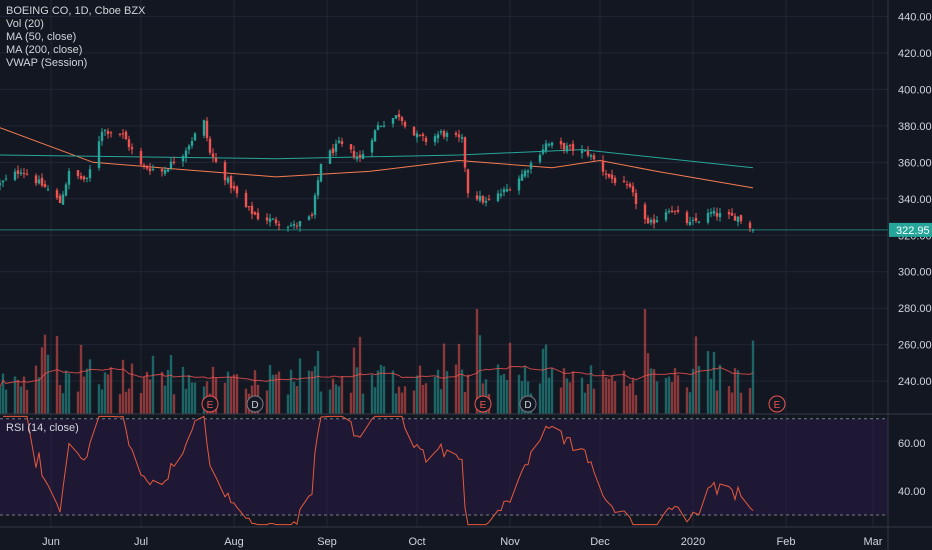 Image resolution: width=932 pixels, height=550 pixels. I want to click on rsi-legend: RSI (14, close), so click(42, 428).